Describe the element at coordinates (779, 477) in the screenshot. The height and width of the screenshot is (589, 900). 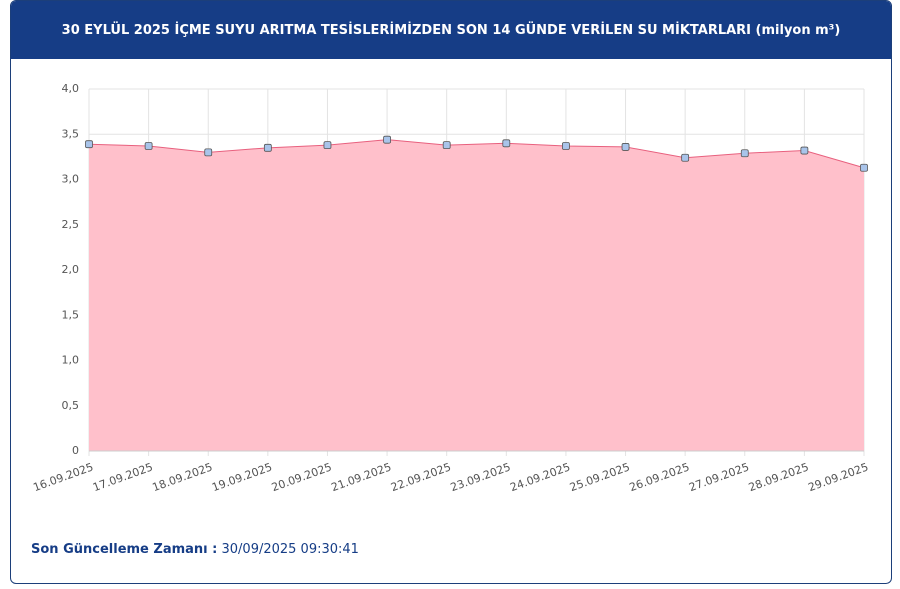
I see `x-tick-label: 28.09.2025` at that location.